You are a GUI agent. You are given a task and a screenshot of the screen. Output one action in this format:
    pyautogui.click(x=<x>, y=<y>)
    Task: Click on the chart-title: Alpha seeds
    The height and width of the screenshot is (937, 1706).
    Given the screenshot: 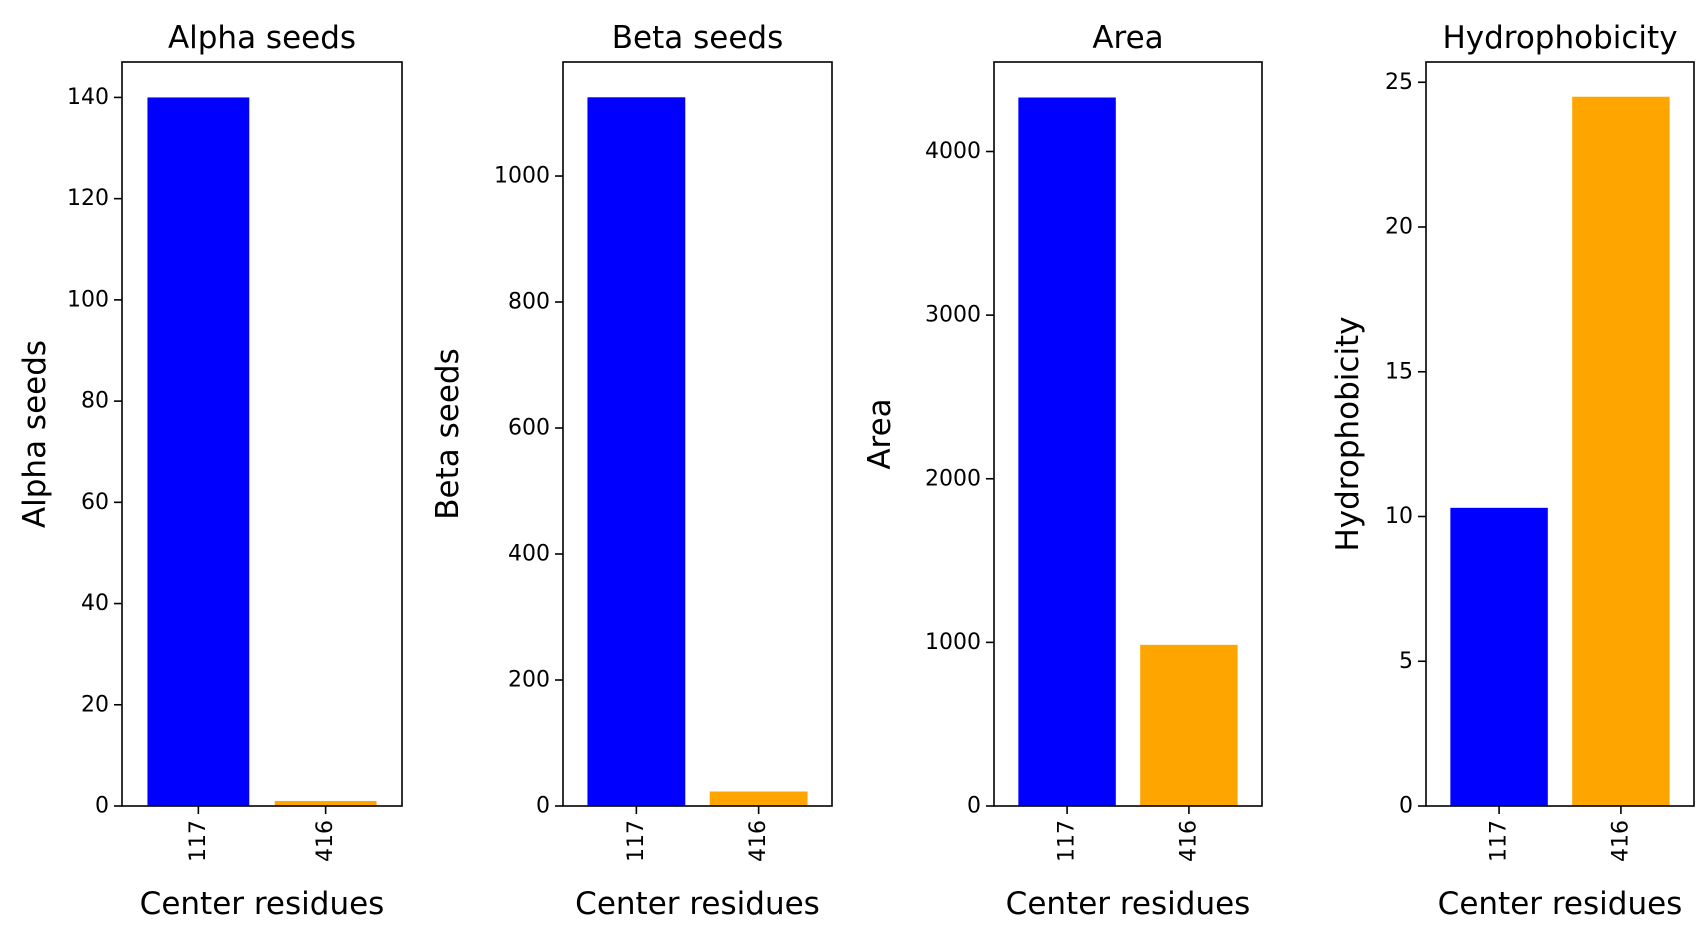 What is the action you would take?
    pyautogui.click(x=262, y=38)
    